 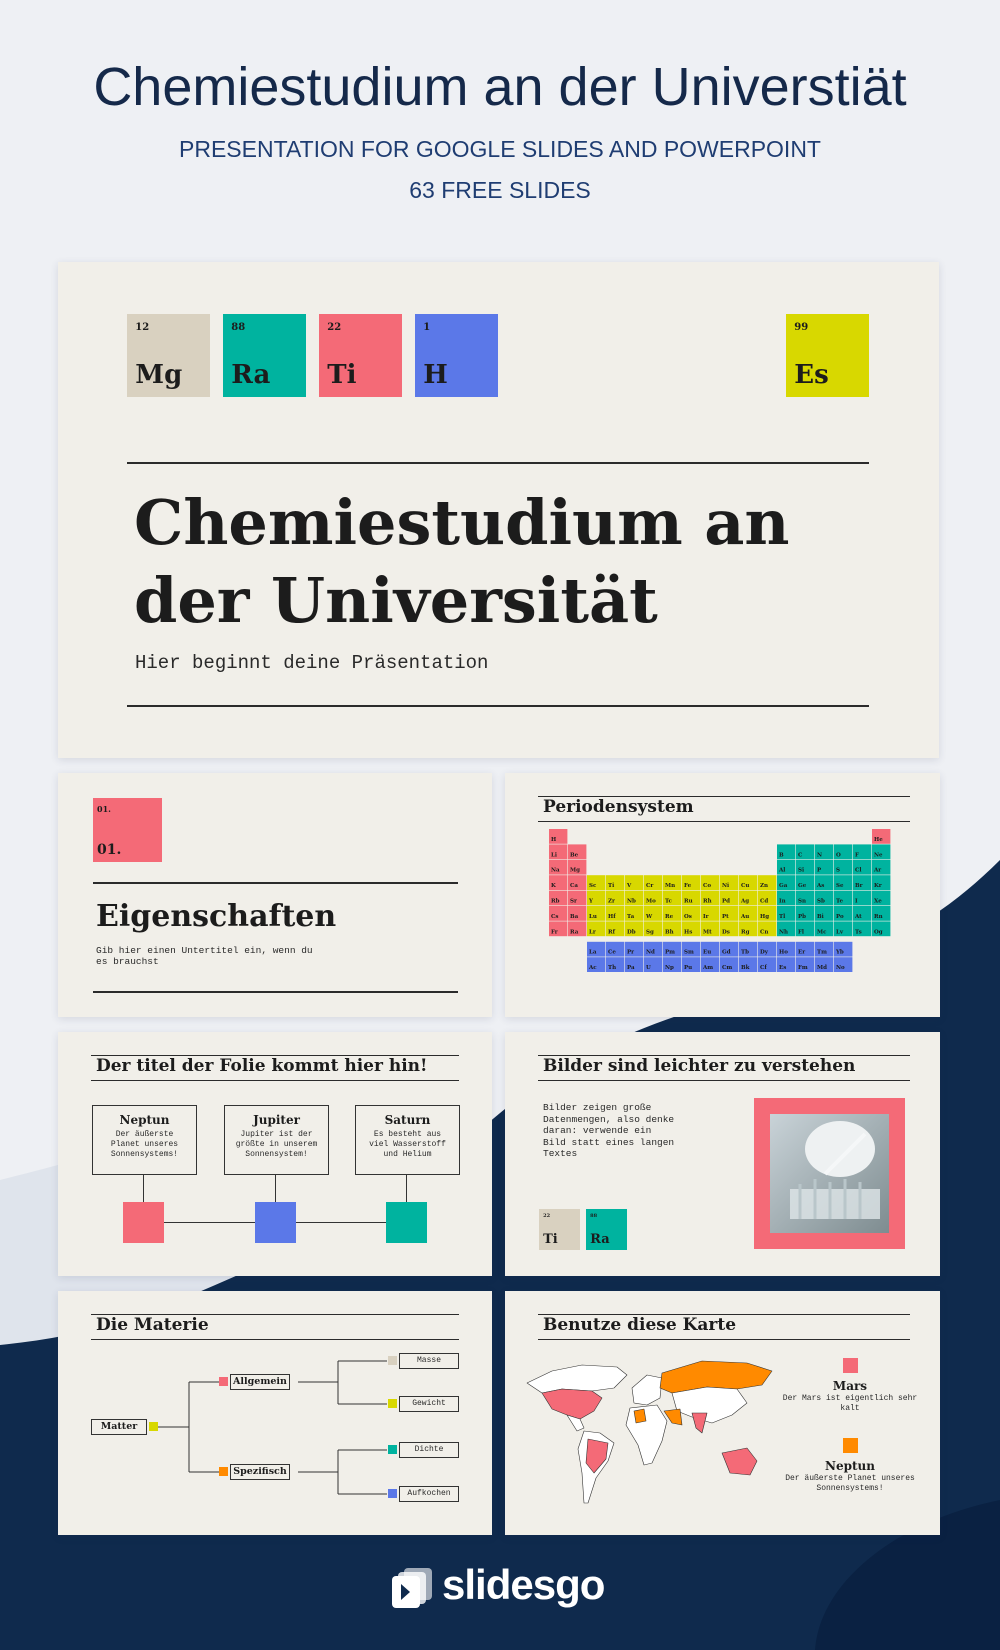 What do you see at coordinates (858, 917) in the screenshot?
I see `element-symbol: At` at bounding box center [858, 917].